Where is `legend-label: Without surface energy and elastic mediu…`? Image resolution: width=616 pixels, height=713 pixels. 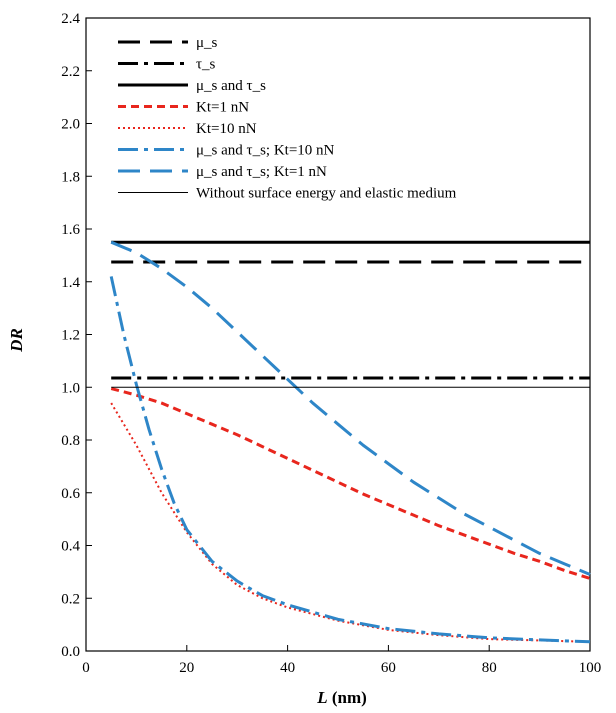
legend-label: Without surface energy and elastic mediu… is located at coordinates (326, 194).